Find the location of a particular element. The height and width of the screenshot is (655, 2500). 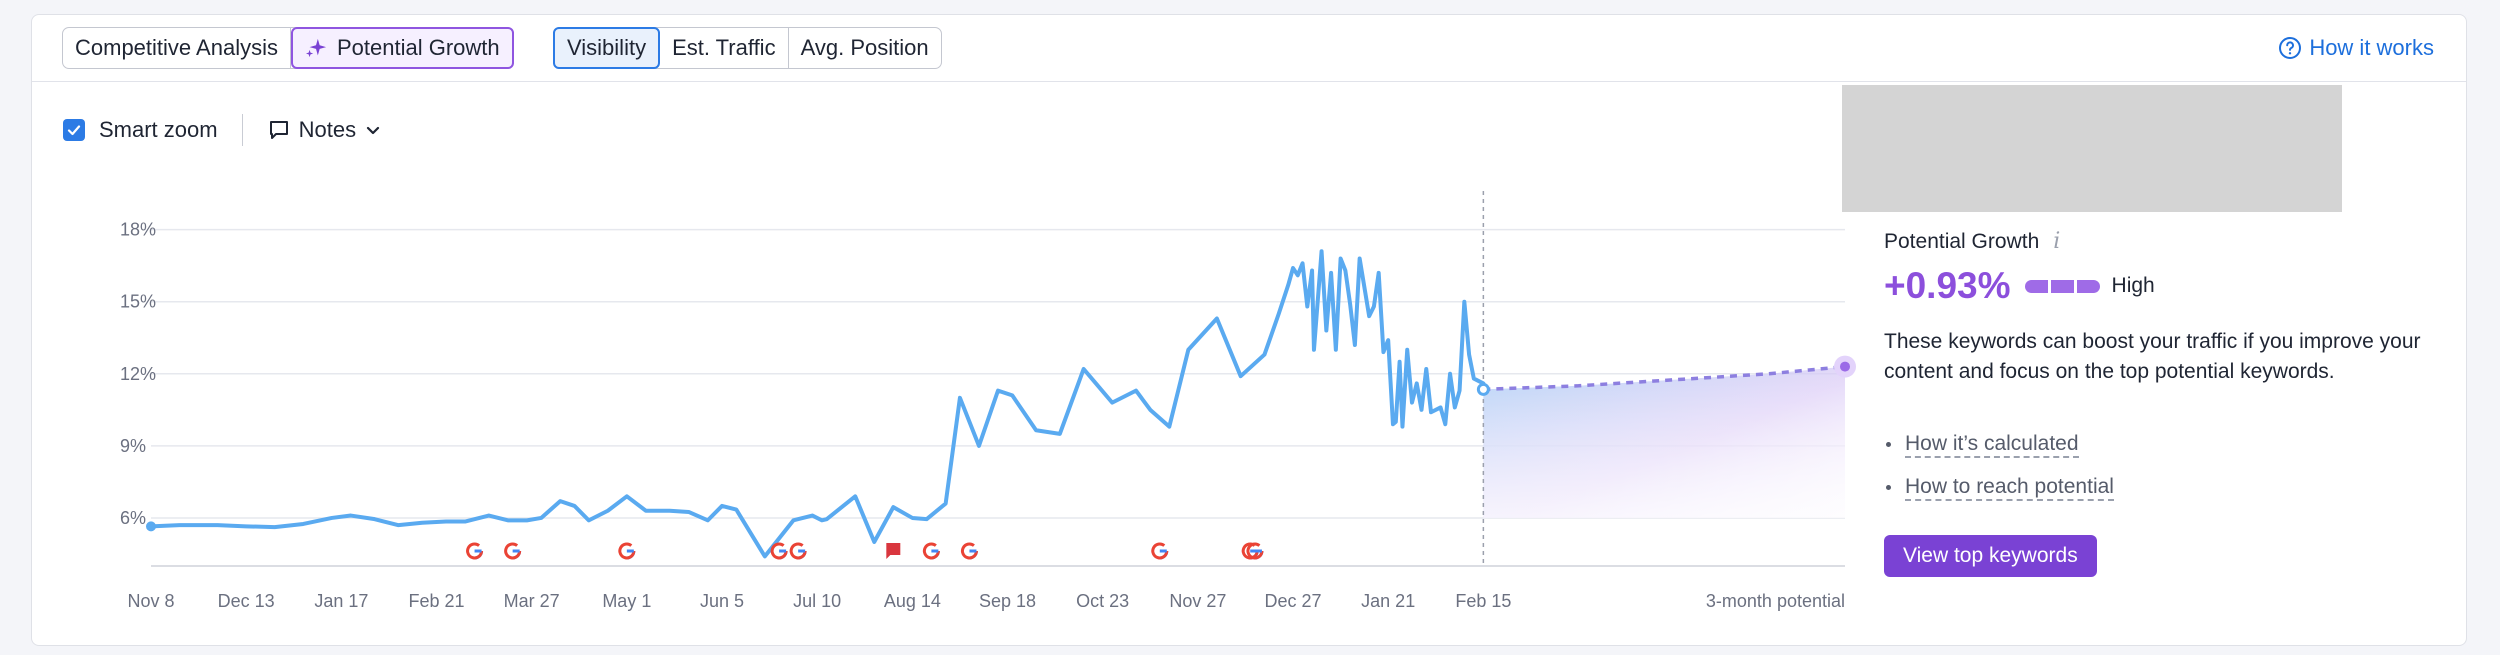

notes-dropdown: Notes is located at coordinates (324, 130).